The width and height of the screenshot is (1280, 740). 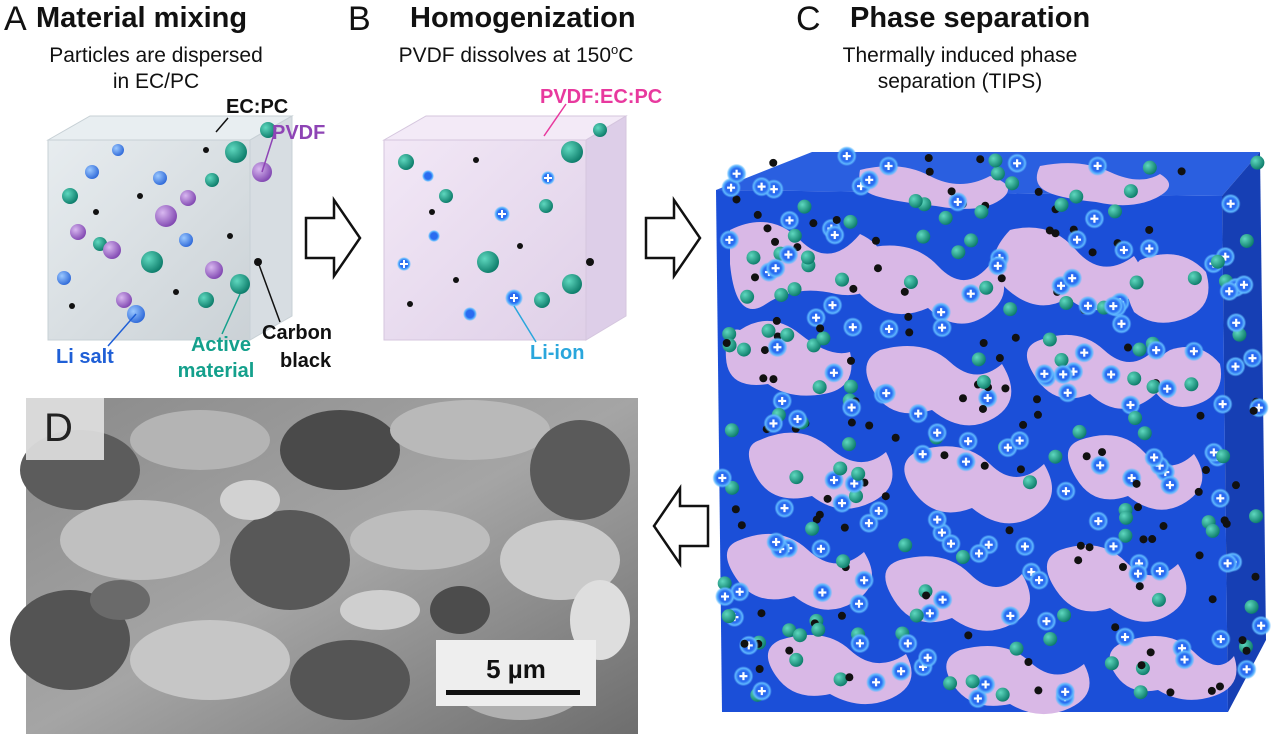 I want to click on arrow-a-to-b, so click(x=333, y=238).